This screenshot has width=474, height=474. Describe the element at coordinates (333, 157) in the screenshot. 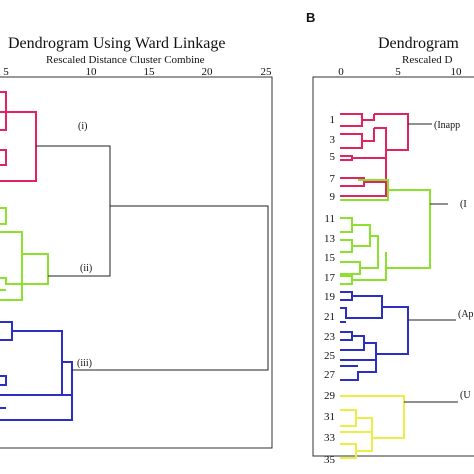

I see `leaf-label: 5` at that location.